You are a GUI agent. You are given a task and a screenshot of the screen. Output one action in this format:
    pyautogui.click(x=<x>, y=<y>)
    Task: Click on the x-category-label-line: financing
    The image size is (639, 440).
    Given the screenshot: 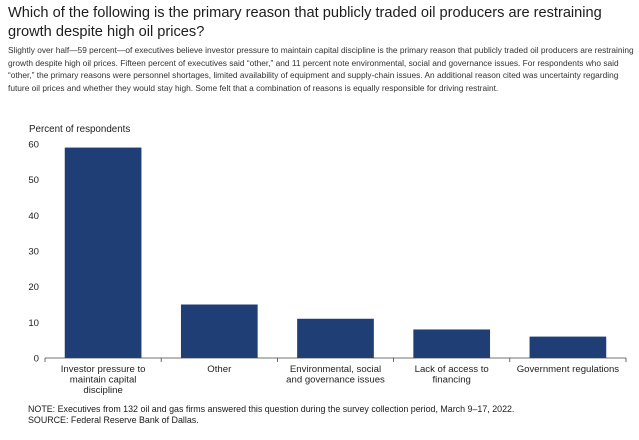 What is the action you would take?
    pyautogui.click(x=451, y=379)
    